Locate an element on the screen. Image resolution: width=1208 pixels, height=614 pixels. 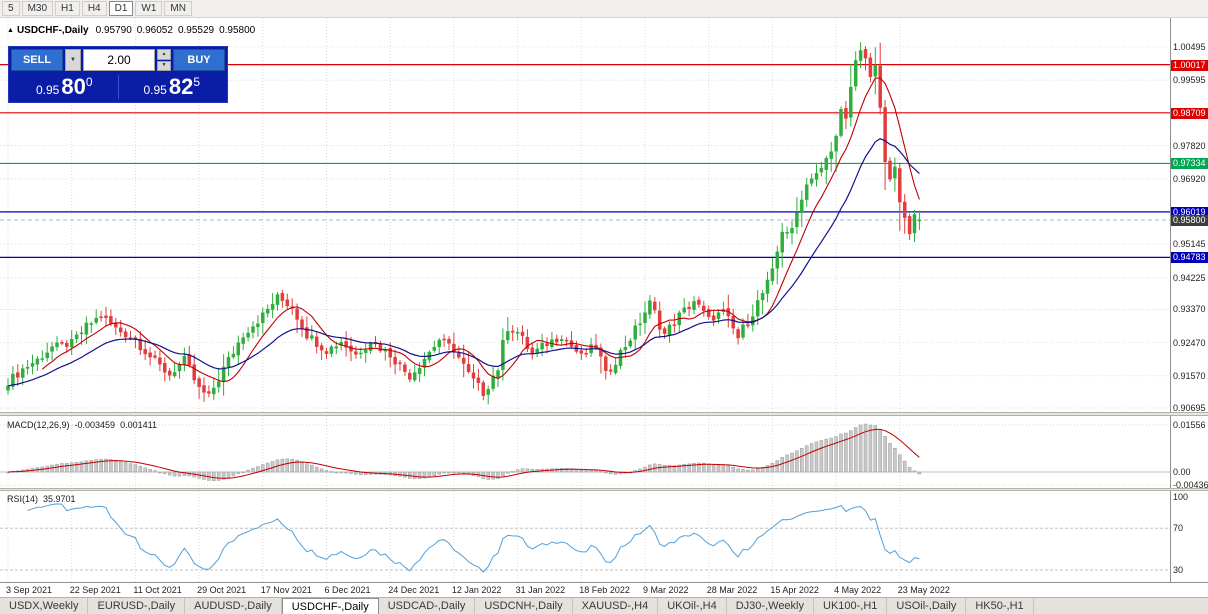
timeframe-button-H1: H1 is located at coordinates (67, 8).